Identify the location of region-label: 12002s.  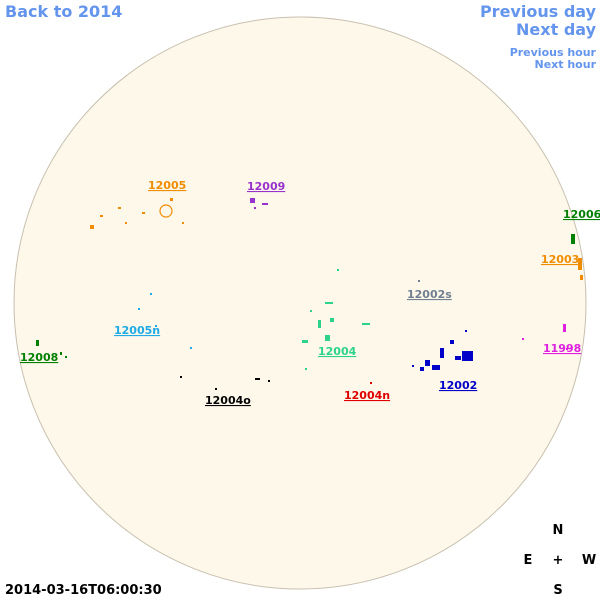
(429, 294).